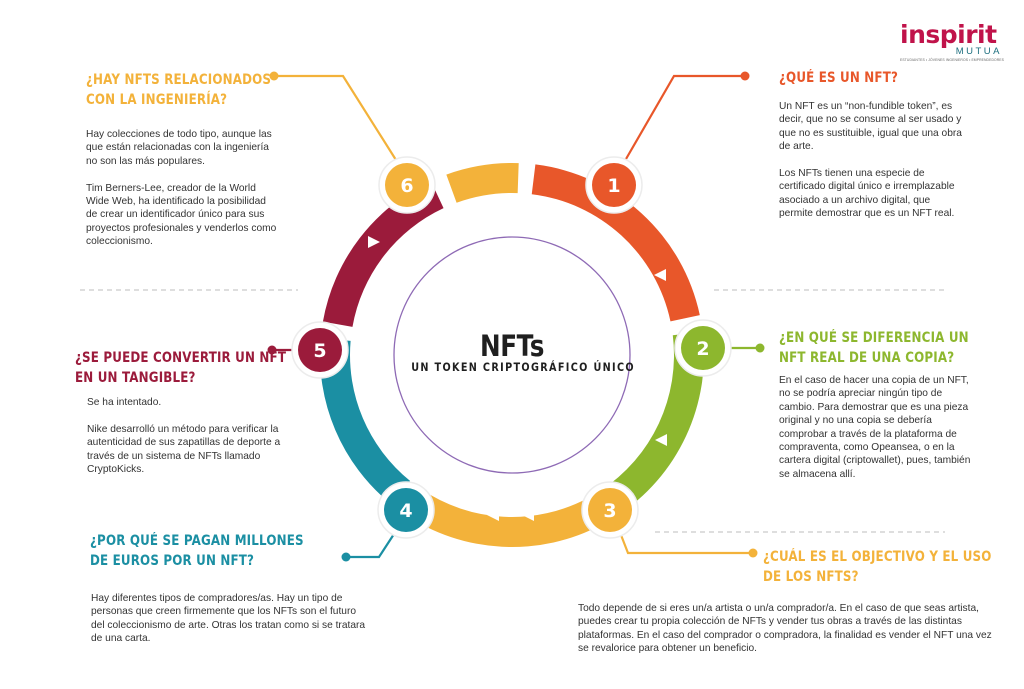  What do you see at coordinates (523, 367) in the screenshot?
I see `center-subtitle: UN TOKEN CRIPTOGRÁFICO ÚNICO` at bounding box center [523, 367].